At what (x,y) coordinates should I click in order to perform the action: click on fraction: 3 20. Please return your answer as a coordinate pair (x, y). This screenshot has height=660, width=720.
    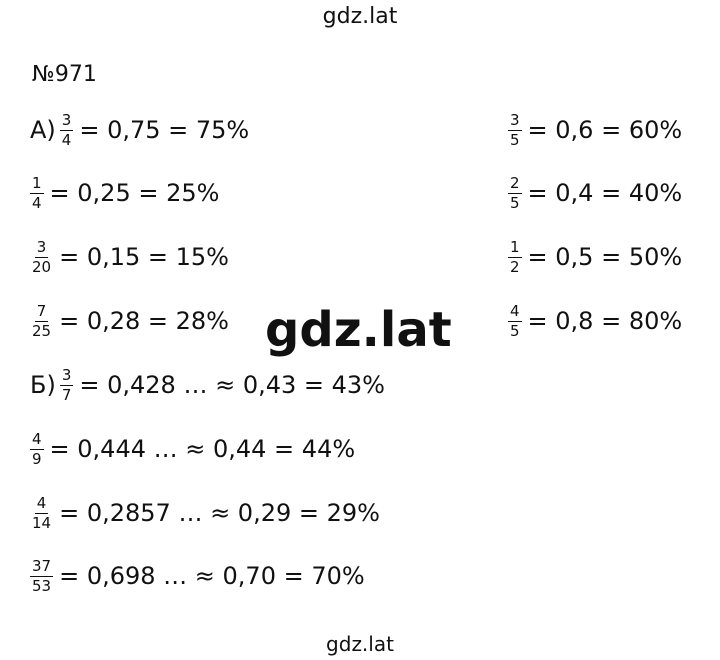
    Looking at the image, I should click on (41, 256).